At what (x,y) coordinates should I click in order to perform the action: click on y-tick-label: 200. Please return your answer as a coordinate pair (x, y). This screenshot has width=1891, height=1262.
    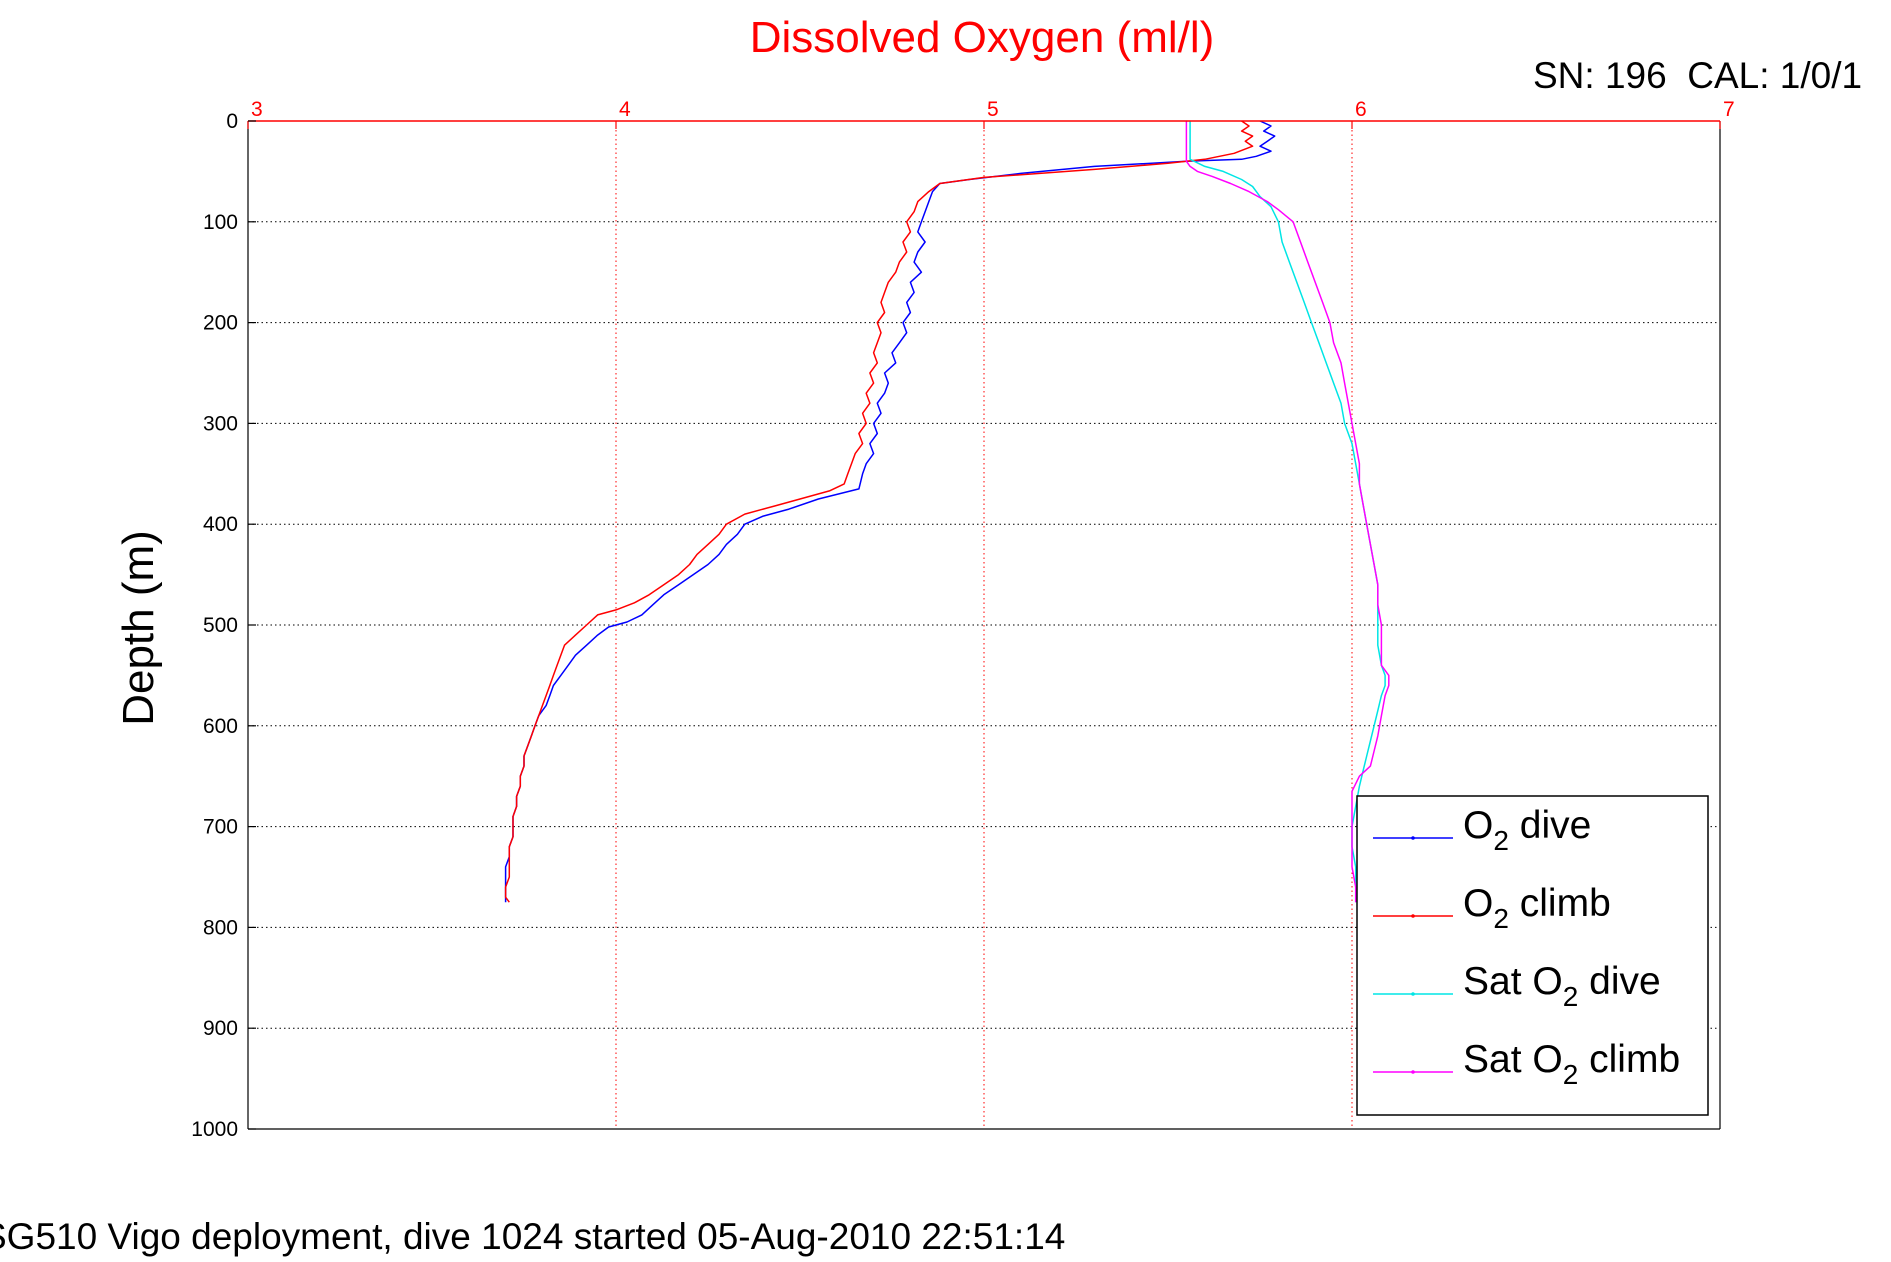
    Looking at the image, I should click on (220, 323).